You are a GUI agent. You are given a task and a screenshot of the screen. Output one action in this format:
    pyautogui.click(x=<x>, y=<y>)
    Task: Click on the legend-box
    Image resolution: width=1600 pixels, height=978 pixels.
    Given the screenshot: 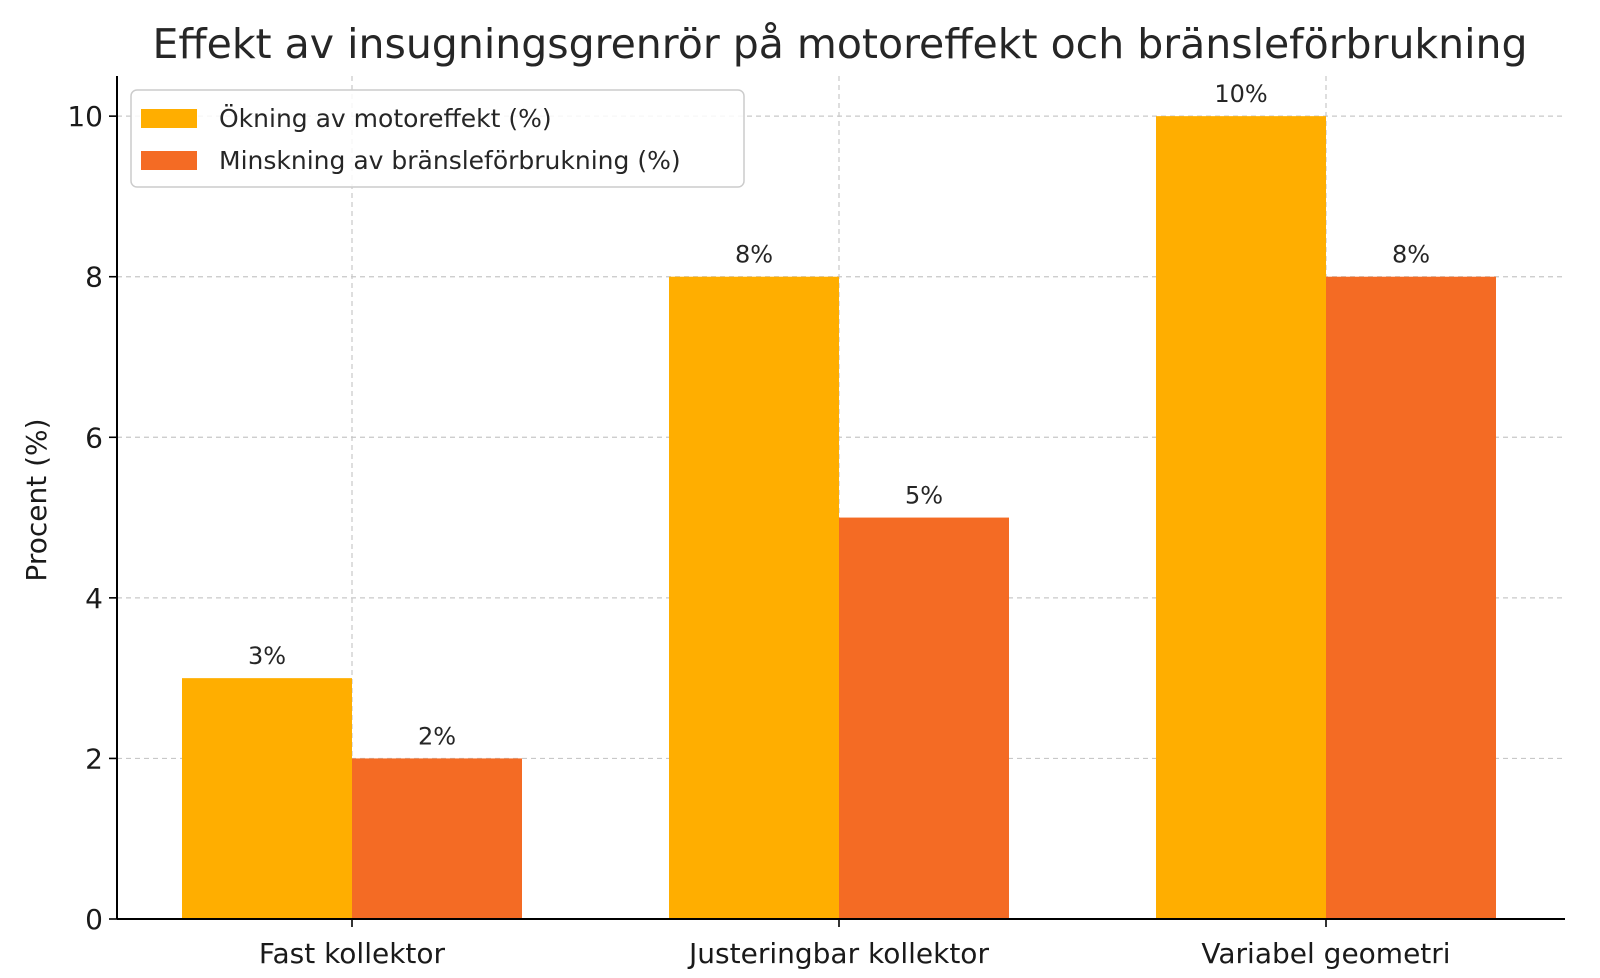 What is the action you would take?
    pyautogui.click(x=437, y=138)
    